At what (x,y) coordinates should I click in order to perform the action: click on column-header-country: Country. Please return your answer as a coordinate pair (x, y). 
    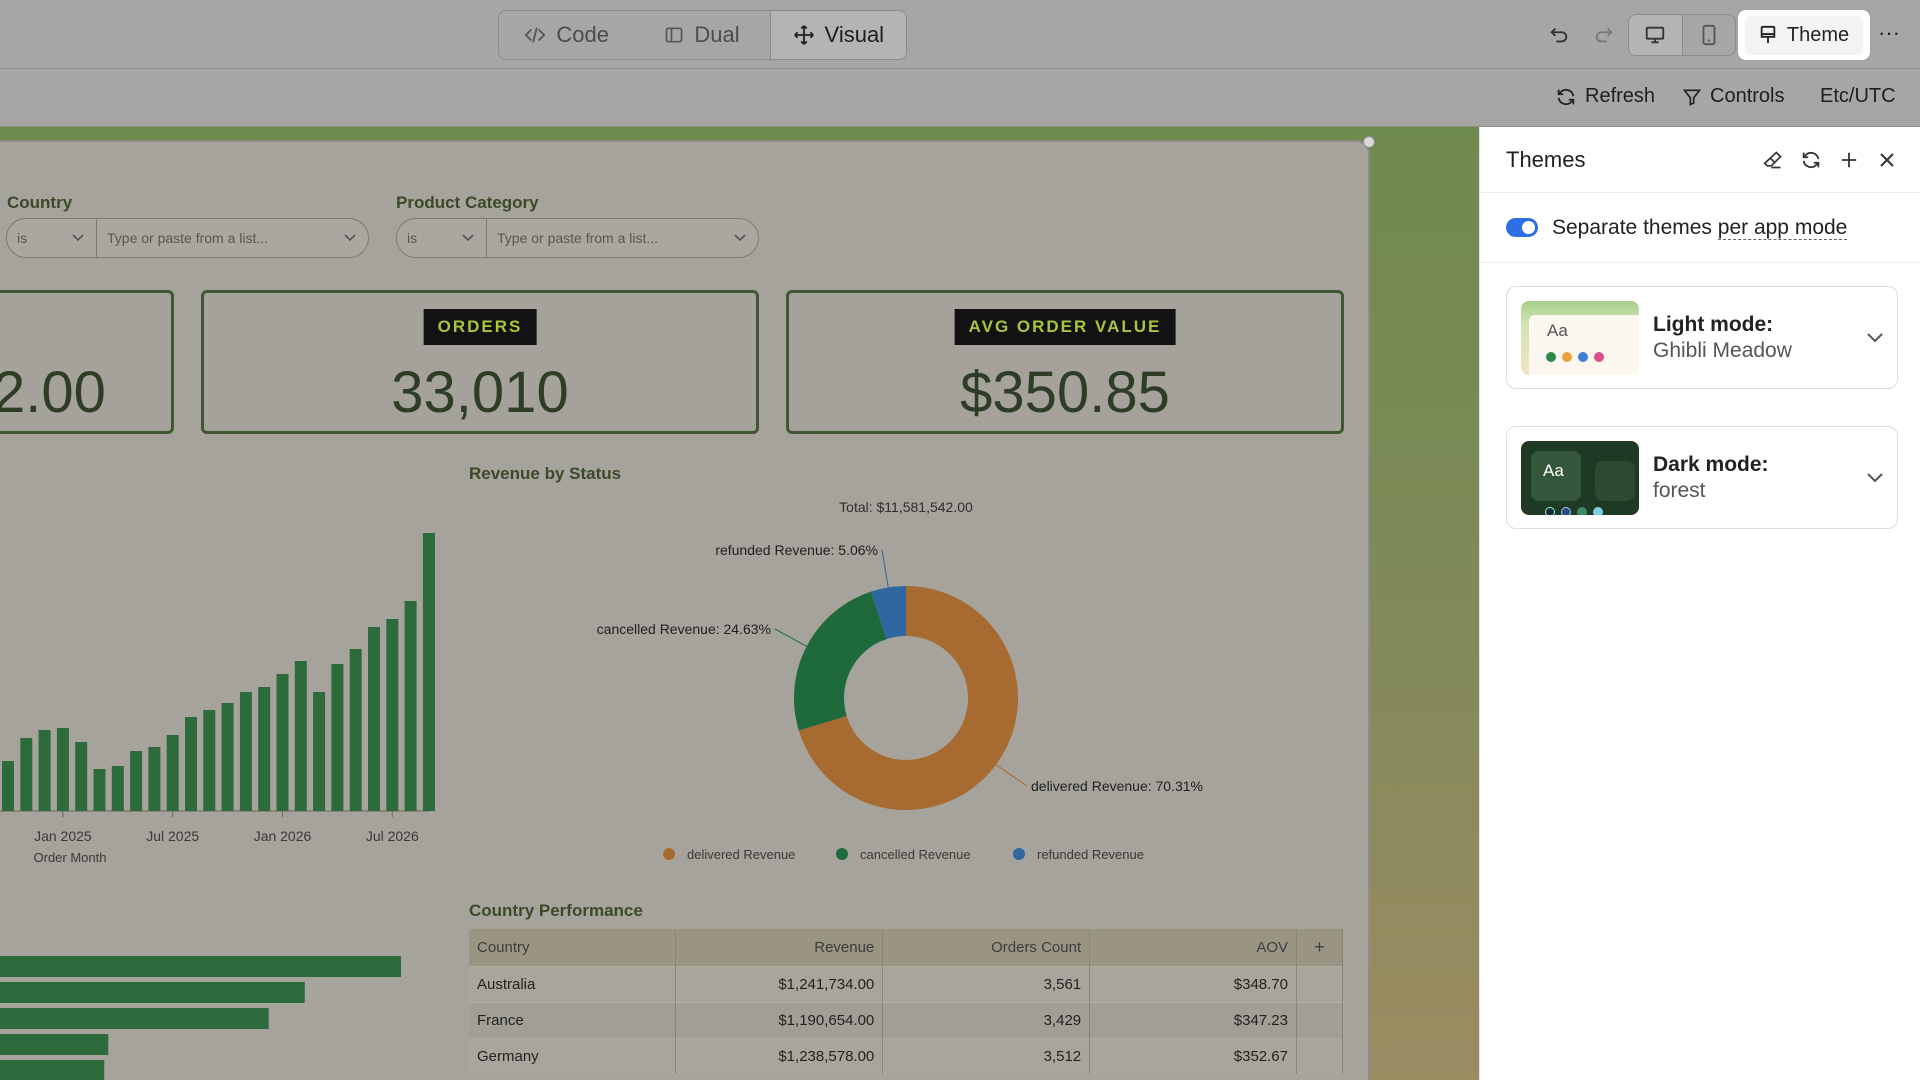
    Looking at the image, I should click on (573, 947).